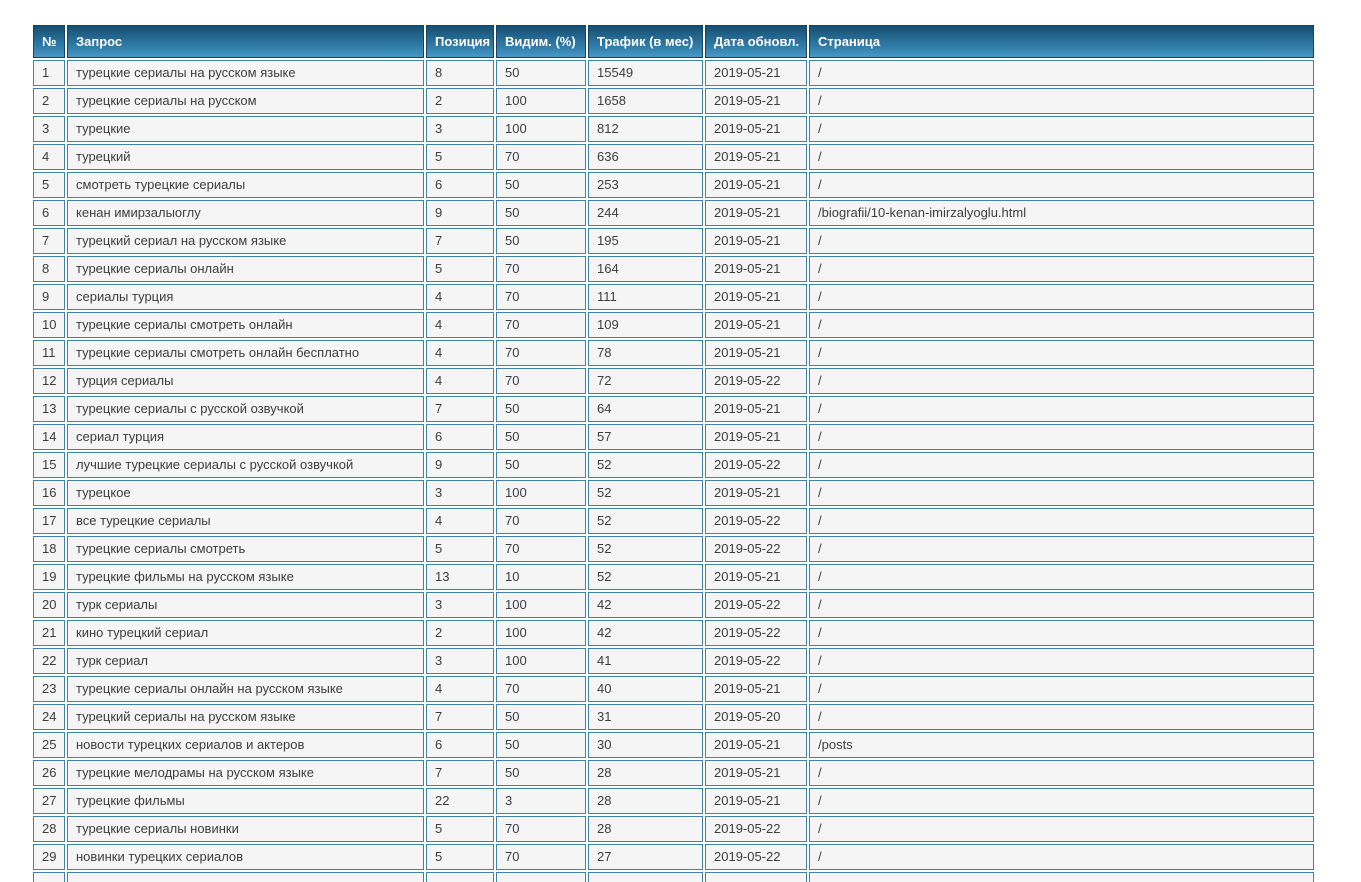  I want to click on cell-traffic: 109, so click(645, 325).